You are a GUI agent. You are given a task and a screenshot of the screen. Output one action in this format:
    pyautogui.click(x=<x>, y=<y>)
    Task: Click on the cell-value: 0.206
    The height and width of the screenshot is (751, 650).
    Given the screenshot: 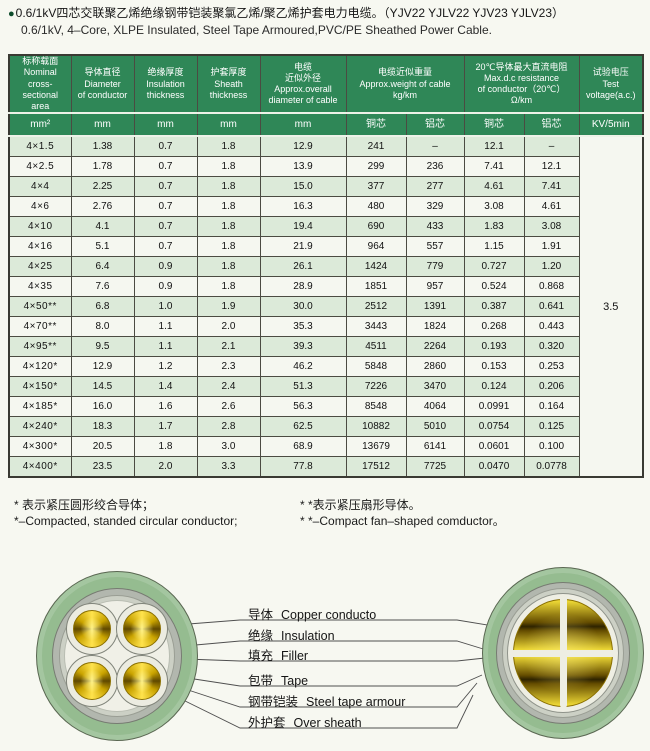 What is the action you would take?
    pyautogui.click(x=551, y=387)
    